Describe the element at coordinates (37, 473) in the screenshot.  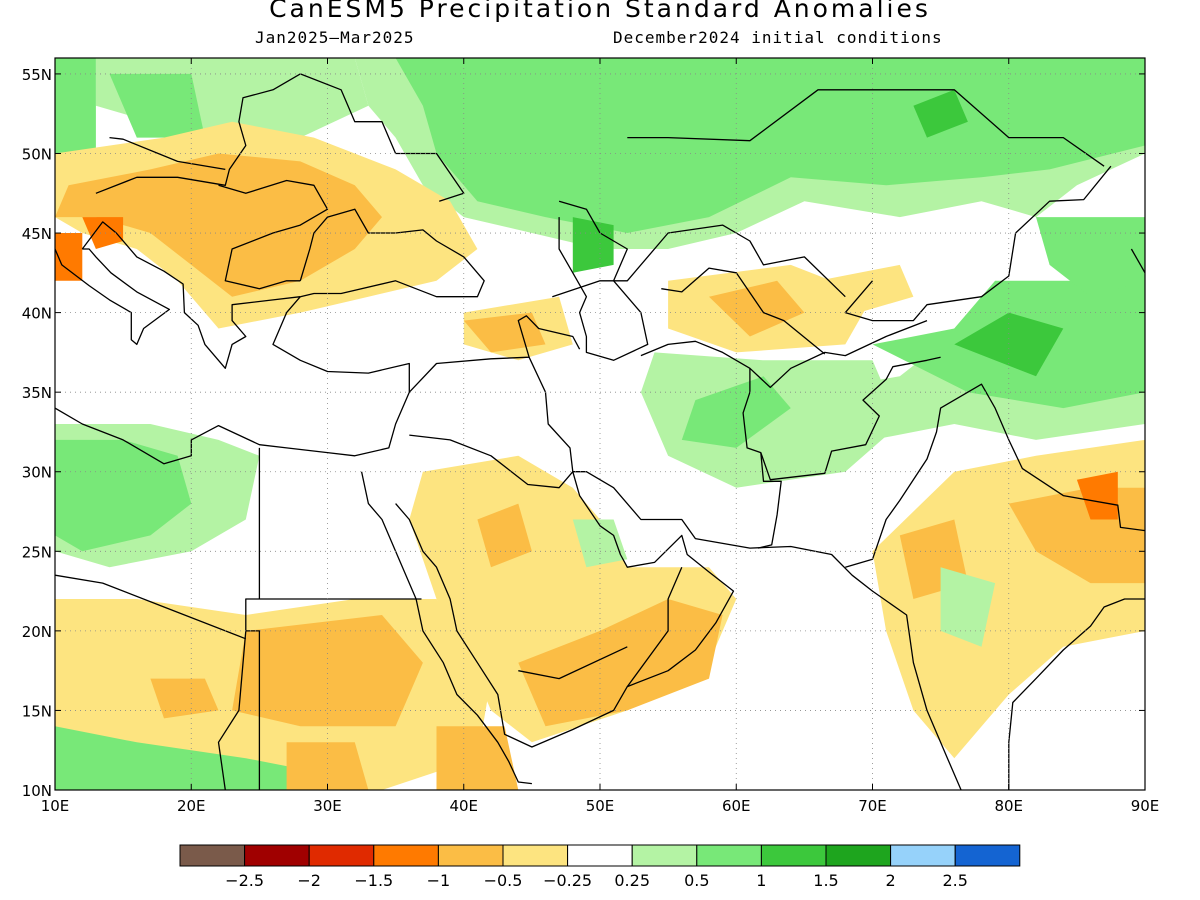
I see `lat-tick-label: 30N` at that location.